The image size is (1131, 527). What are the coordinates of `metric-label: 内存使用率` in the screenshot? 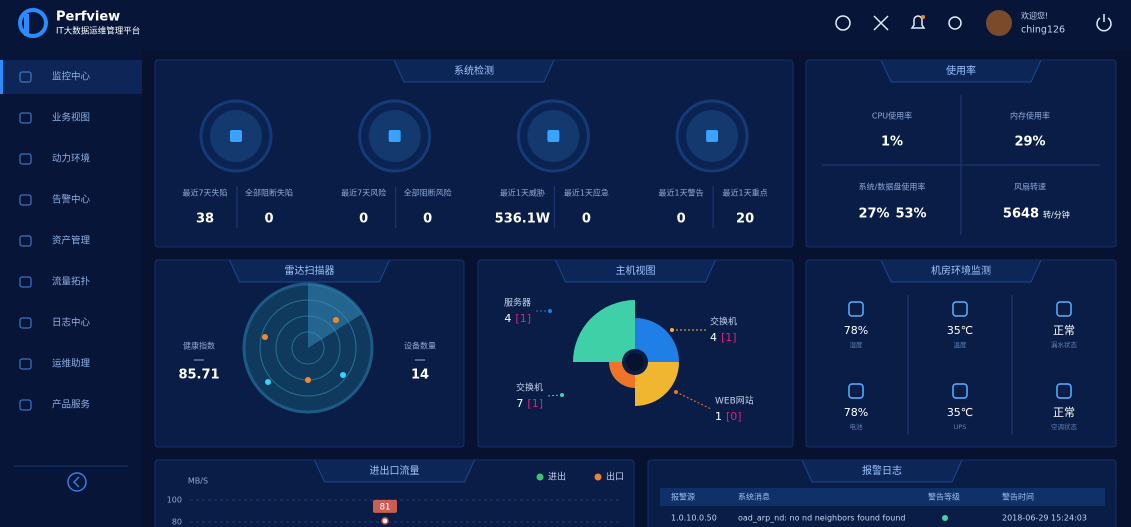 It's located at (1030, 116).